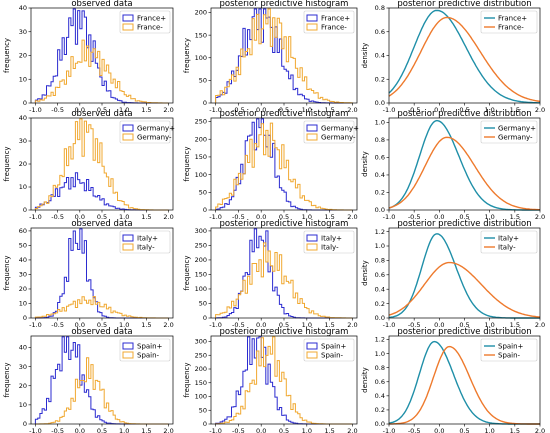 This screenshot has height=433, width=550. I want to click on legend-label: Italy-, so click(507, 247).